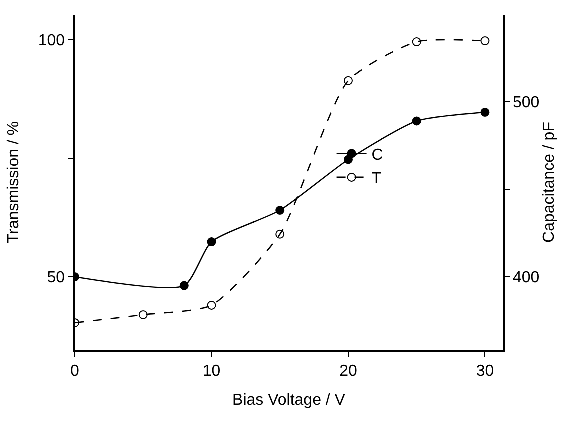 Image resolution: width=567 pixels, height=447 pixels. Describe the element at coordinates (549, 182) in the screenshot. I see `y2-axis-title: Capacitance / pF` at that location.